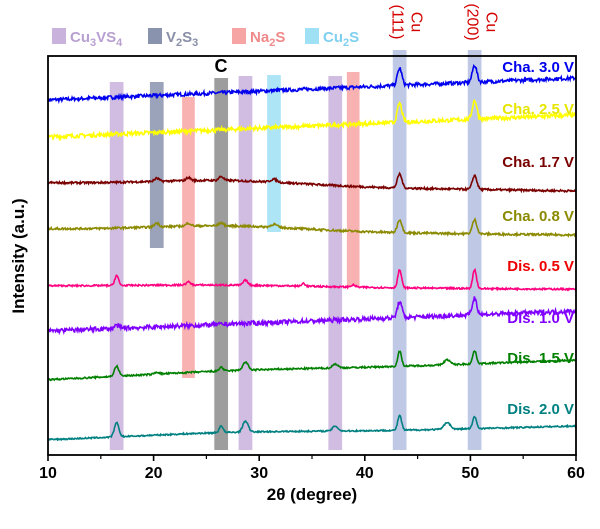  Describe the element at coordinates (18, 255) in the screenshot. I see `y-axis-title: Intensity (a.u.)` at that location.